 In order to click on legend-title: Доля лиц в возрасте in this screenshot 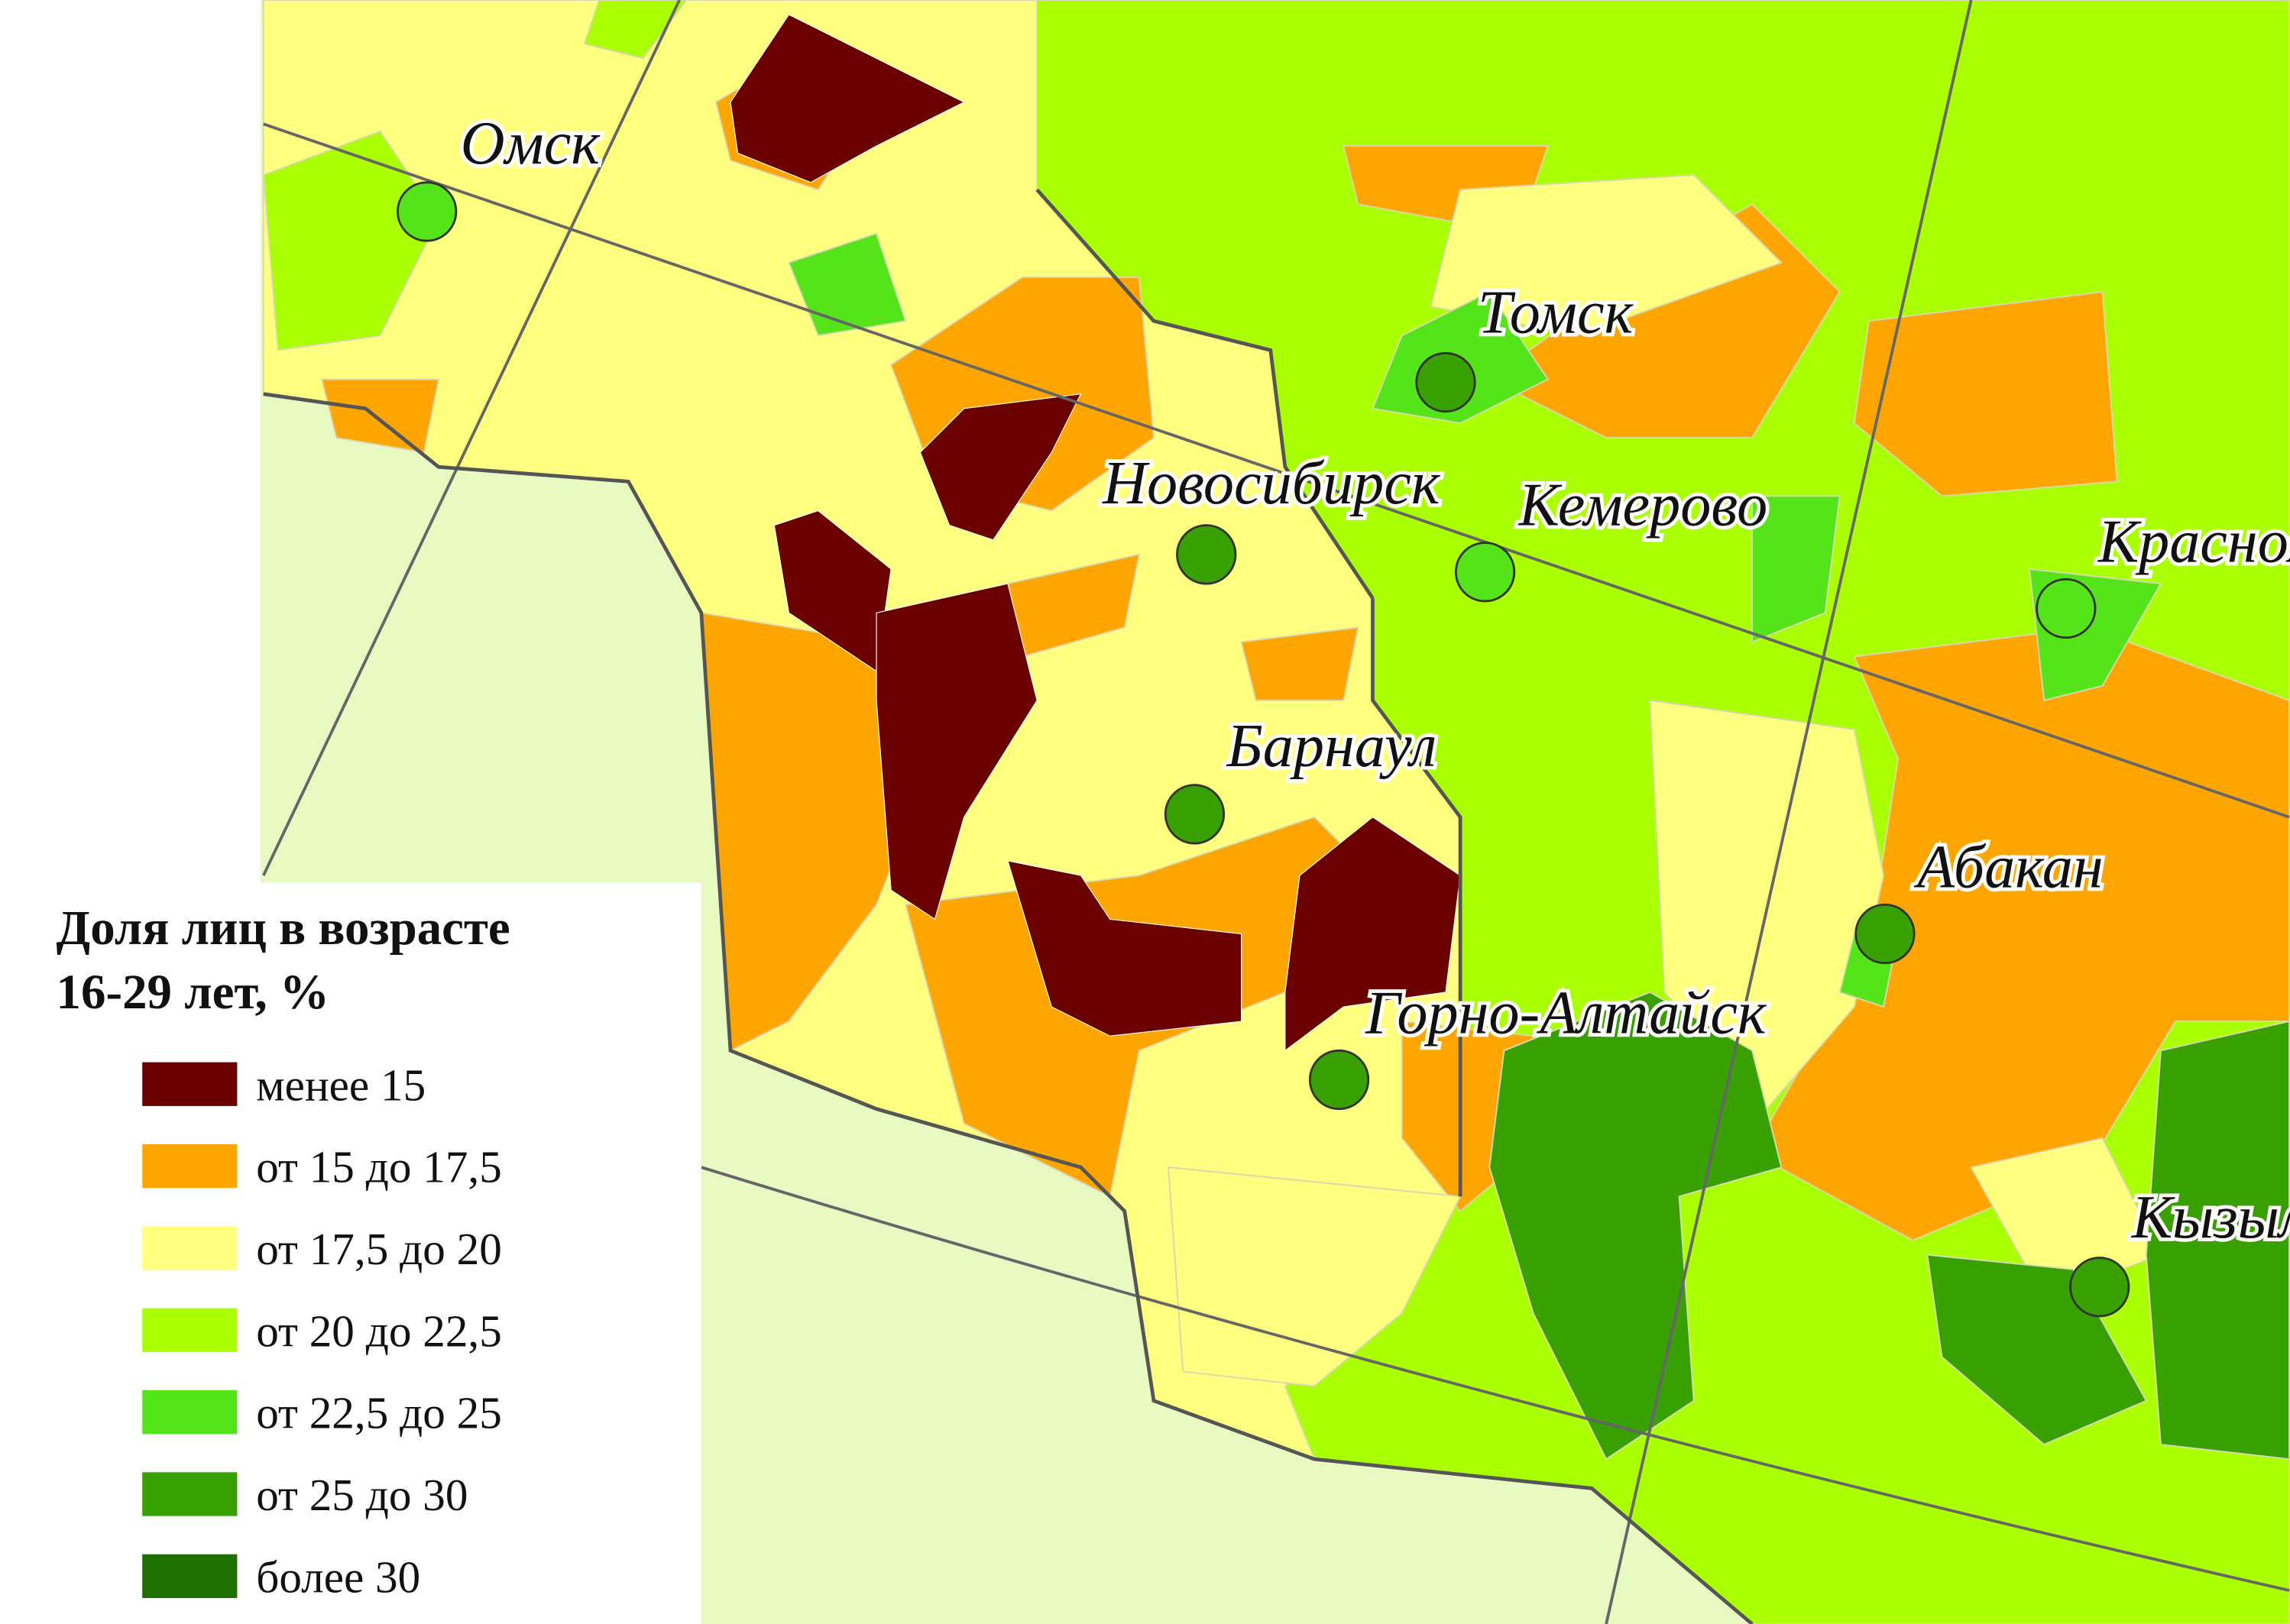, I will do `click(283, 928)`.